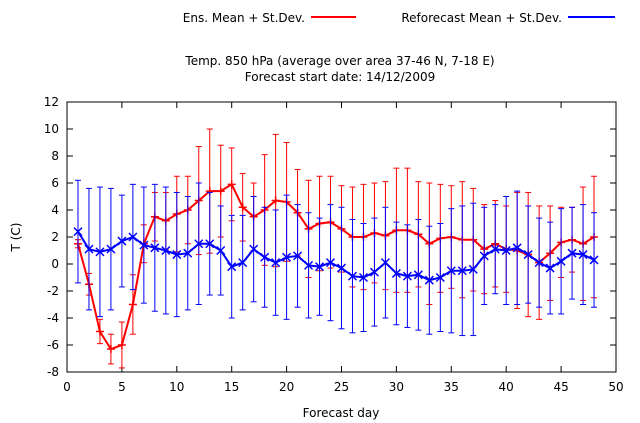 The width and height of the screenshot is (640, 423). I want to click on series-line-reforecast, so click(336, 256).